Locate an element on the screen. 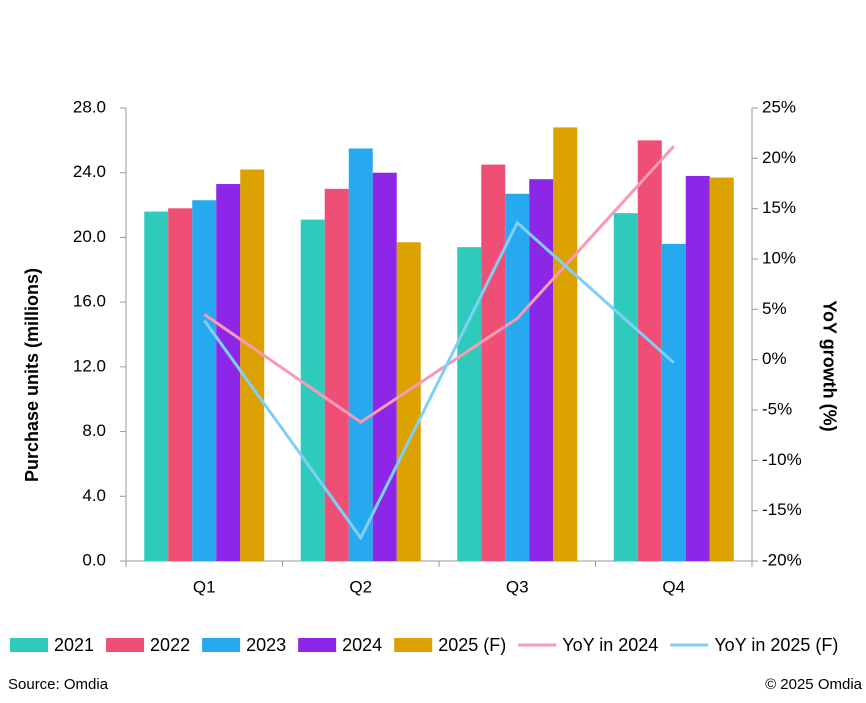 The image size is (866, 703). y-axis-title: Purchase units (millions) is located at coordinates (32, 375).